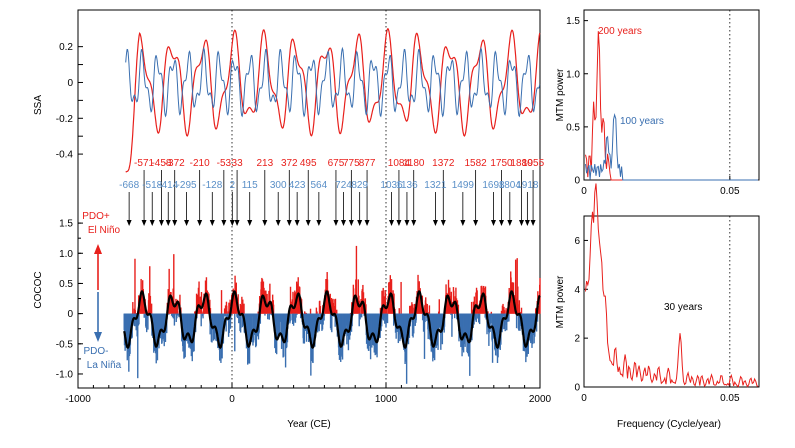  Describe the element at coordinates (264, 163) in the screenshot. I see `red-event-label: 213` at that location.